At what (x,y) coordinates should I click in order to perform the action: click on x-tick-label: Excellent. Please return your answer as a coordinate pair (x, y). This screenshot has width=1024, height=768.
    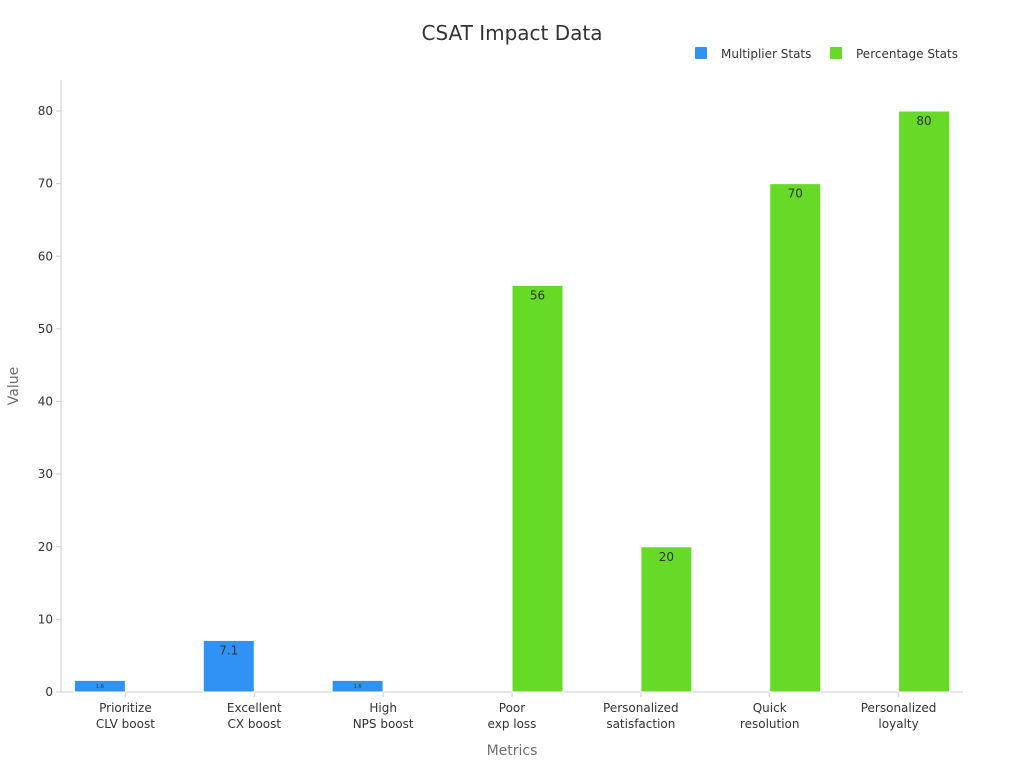
    Looking at the image, I should click on (254, 708).